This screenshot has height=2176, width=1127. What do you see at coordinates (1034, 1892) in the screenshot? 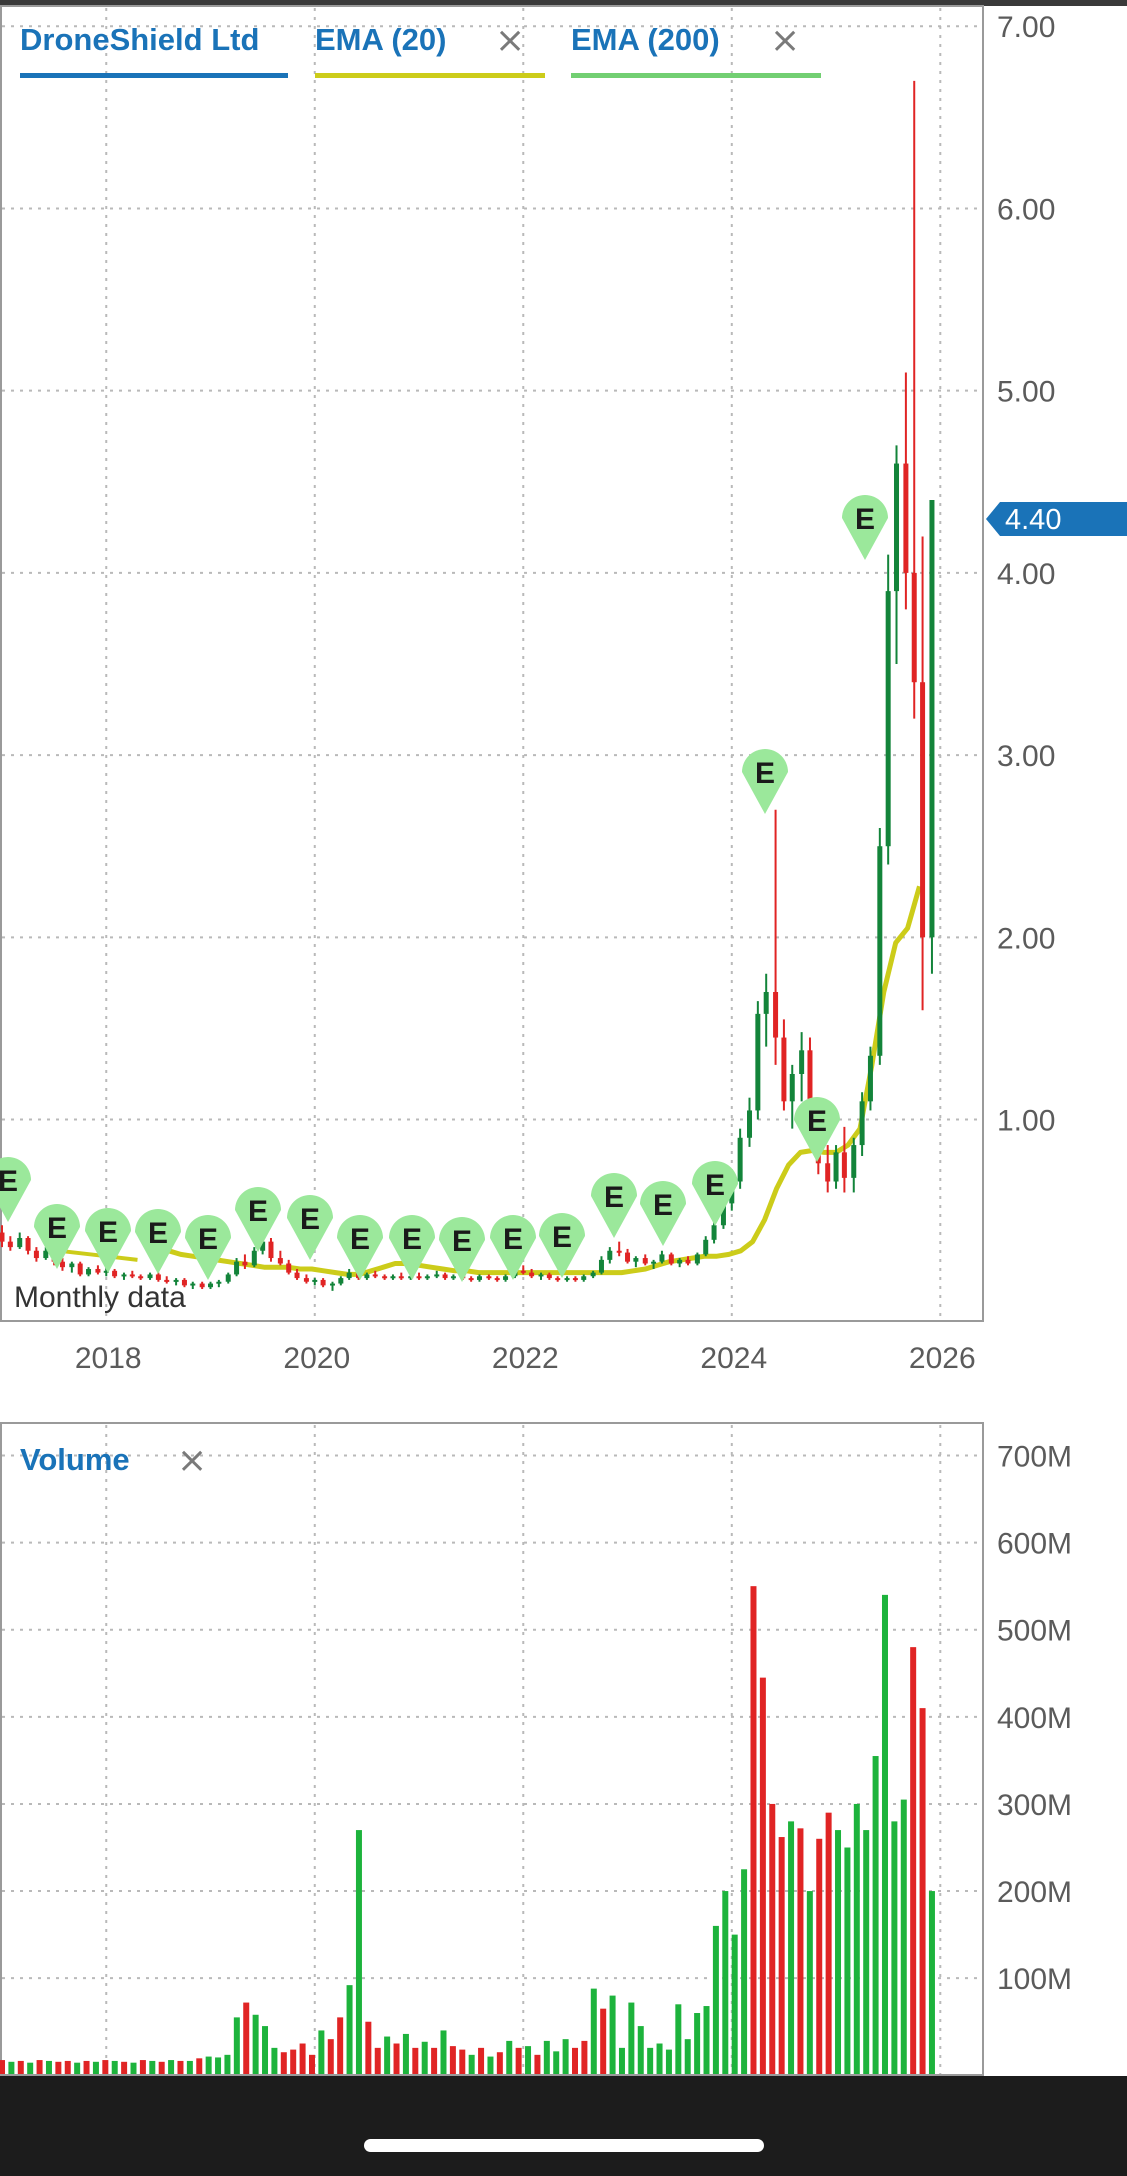
I see `volume-y-tick-label: 200M` at bounding box center [1034, 1892].